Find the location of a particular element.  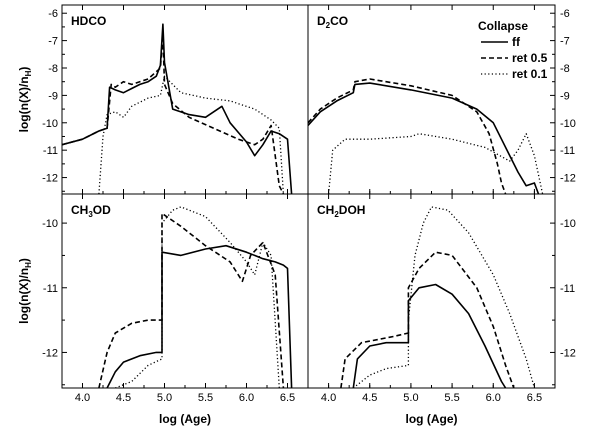

y-axis-label-hdco-main: log(n(X)/n is located at coordinates (24, 104).